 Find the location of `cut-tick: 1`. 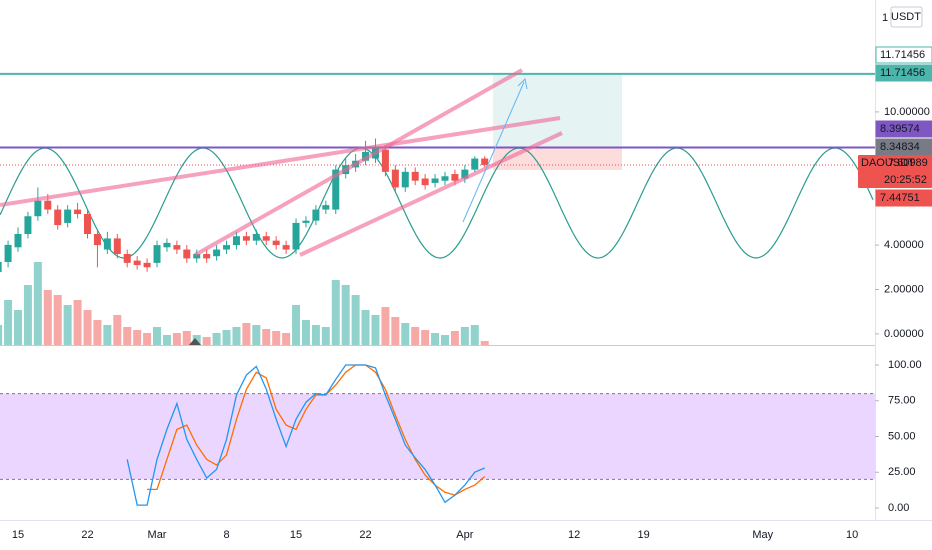

cut-tick: 1 is located at coordinates (885, 18).